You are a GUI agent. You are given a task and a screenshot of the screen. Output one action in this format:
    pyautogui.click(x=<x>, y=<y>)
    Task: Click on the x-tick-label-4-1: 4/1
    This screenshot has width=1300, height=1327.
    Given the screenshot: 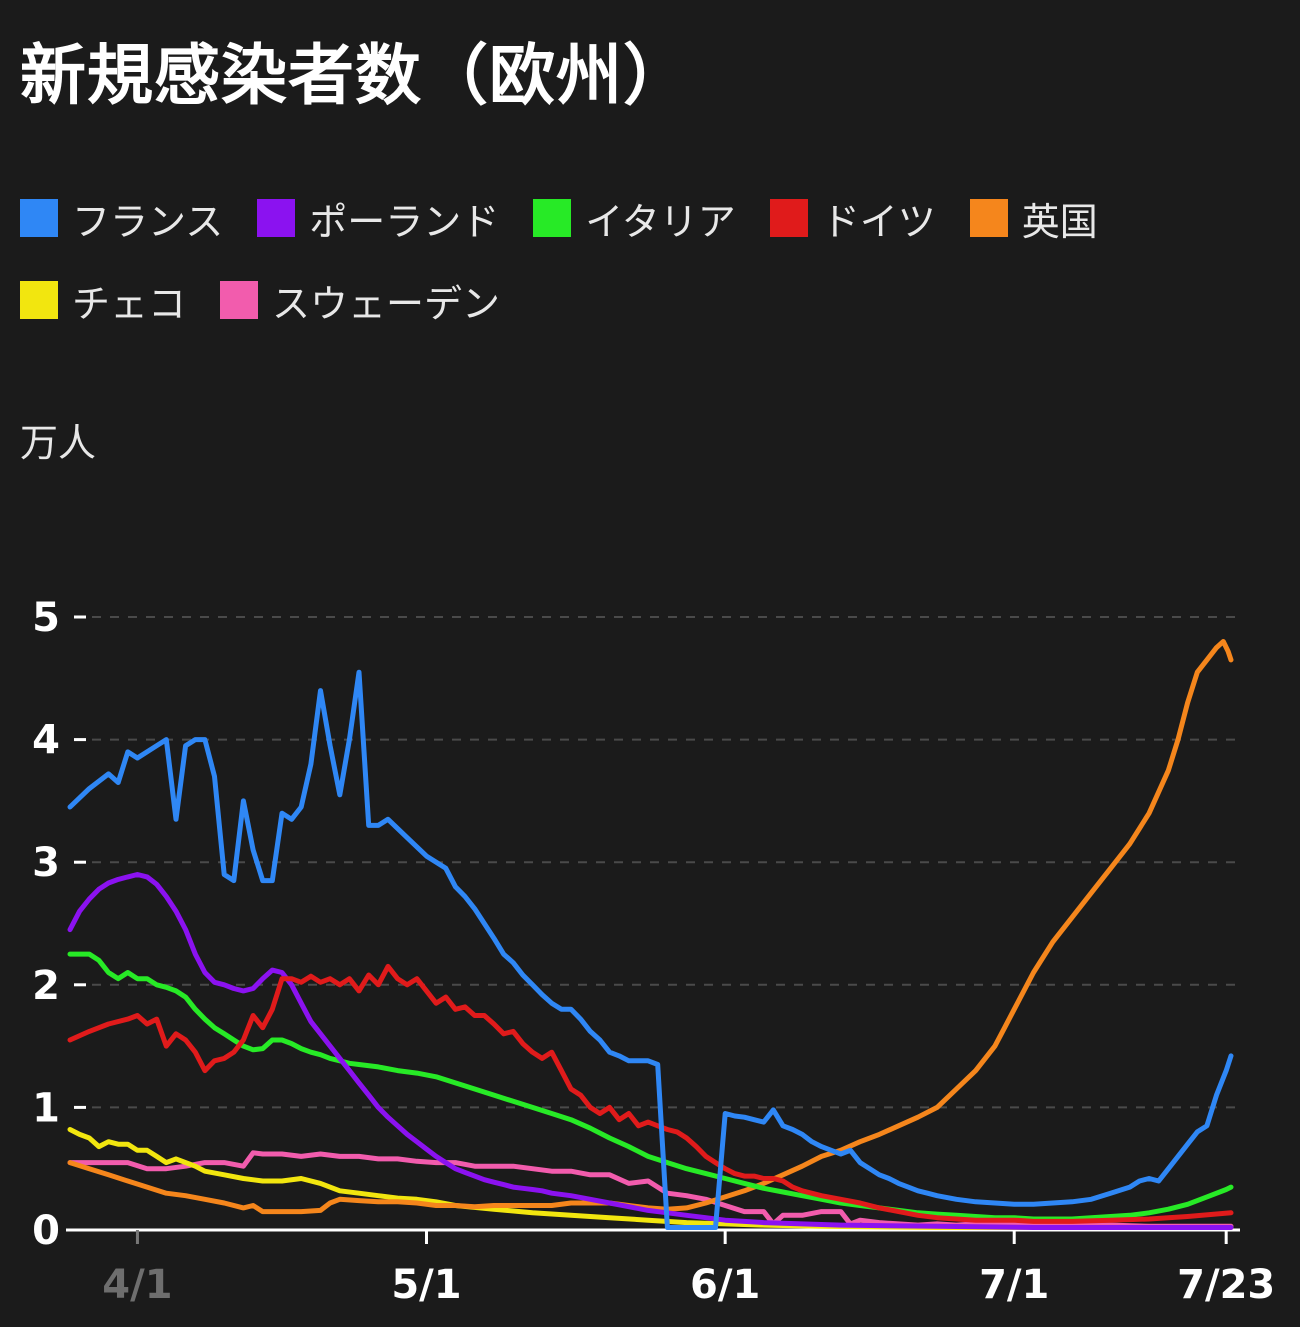 What is the action you would take?
    pyautogui.click(x=137, y=1285)
    